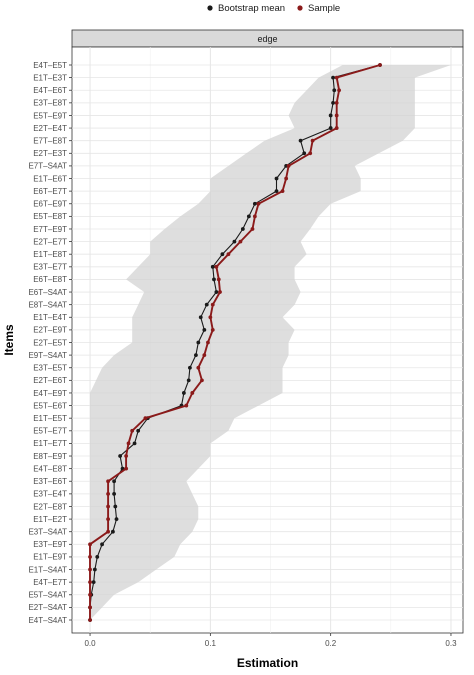 The width and height of the screenshot is (474, 675). I want to click on y-tick-label: E5T–E6T, so click(50, 405).